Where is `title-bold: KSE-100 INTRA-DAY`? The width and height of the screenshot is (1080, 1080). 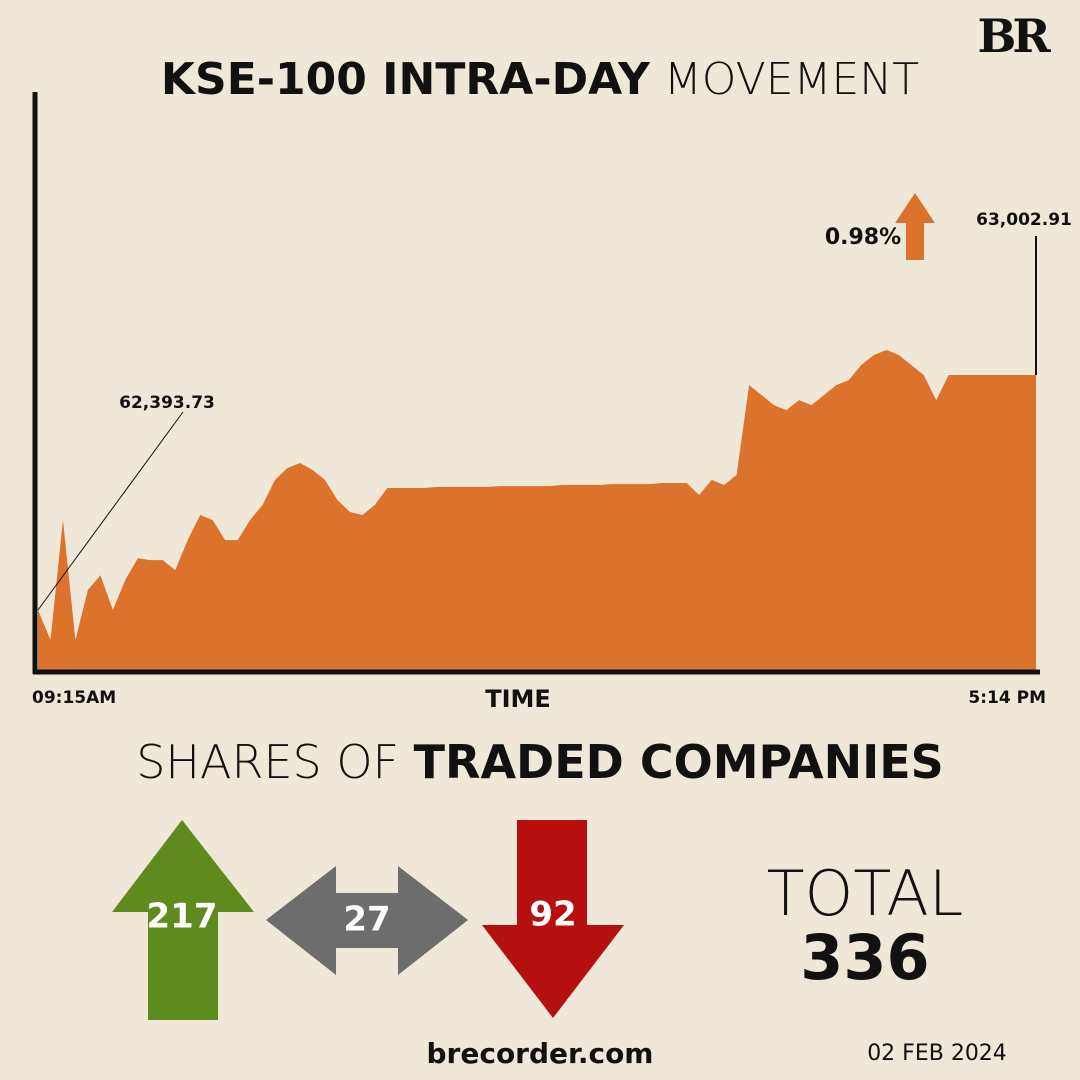 title-bold: KSE-100 INTRA-DAY is located at coordinates (406, 79).